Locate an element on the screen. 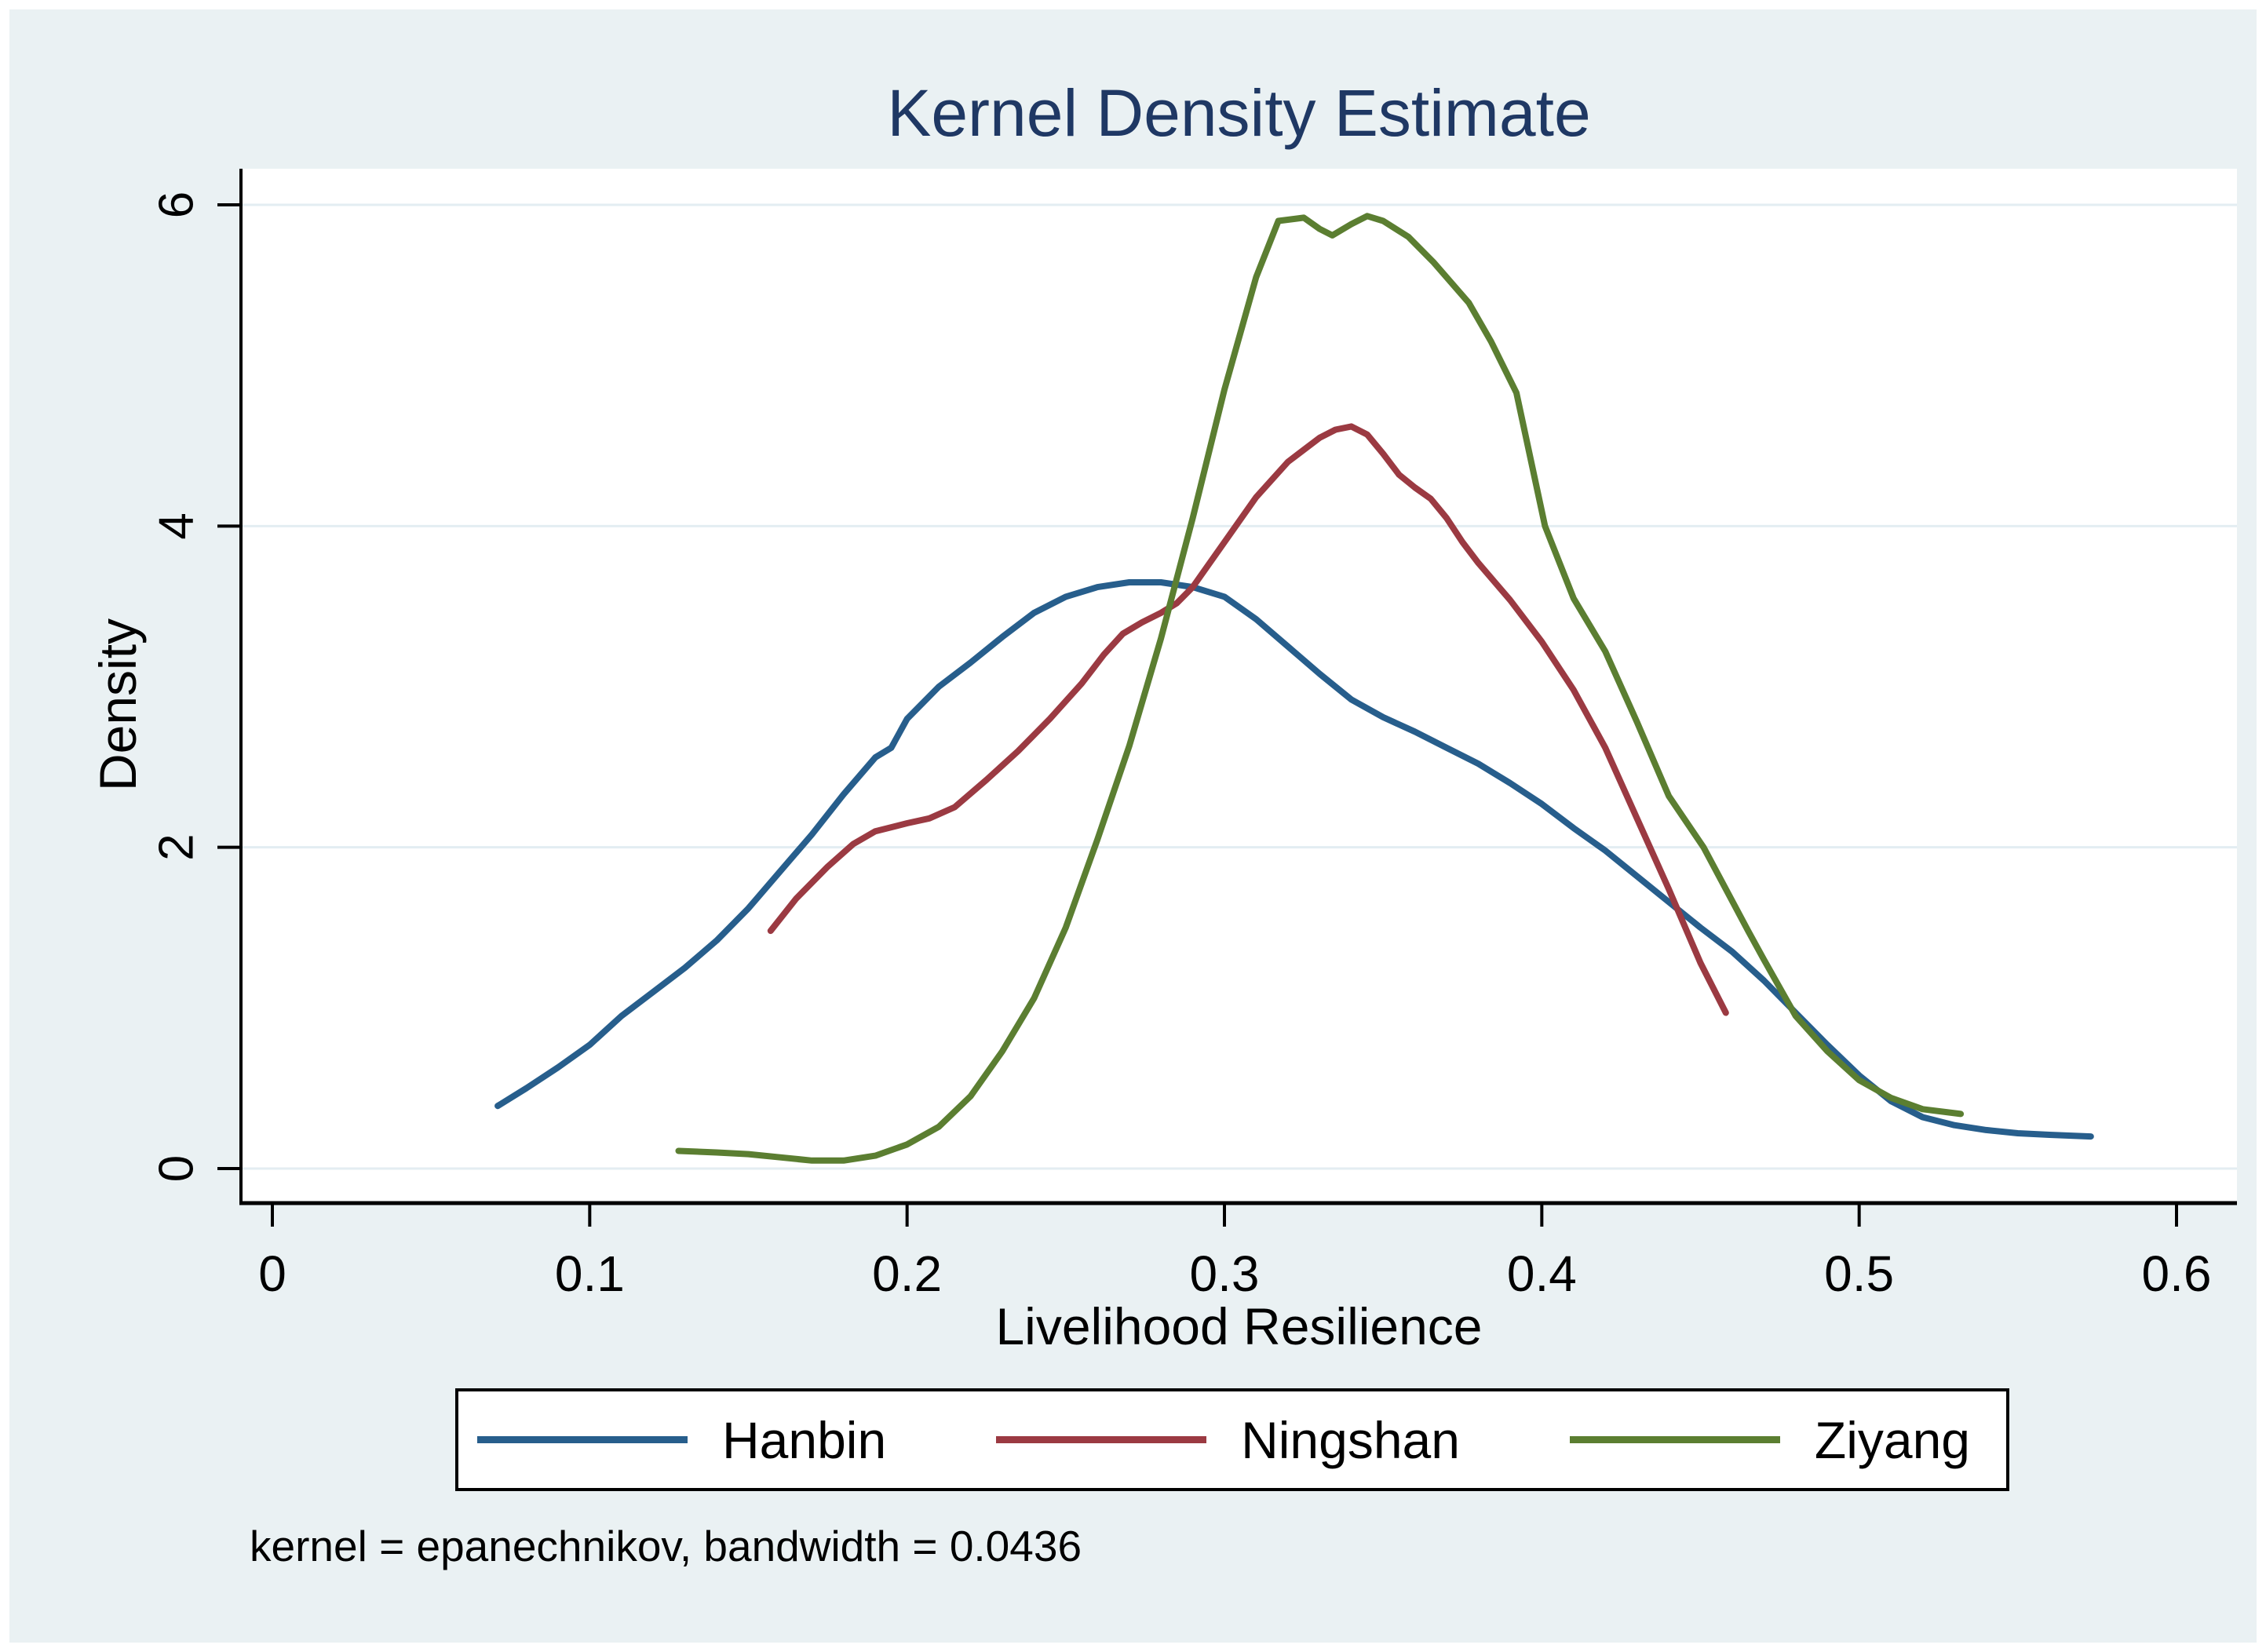 This screenshot has width=2266, height=1652. x-tick-label: 0.6 is located at coordinates (2177, 1273).